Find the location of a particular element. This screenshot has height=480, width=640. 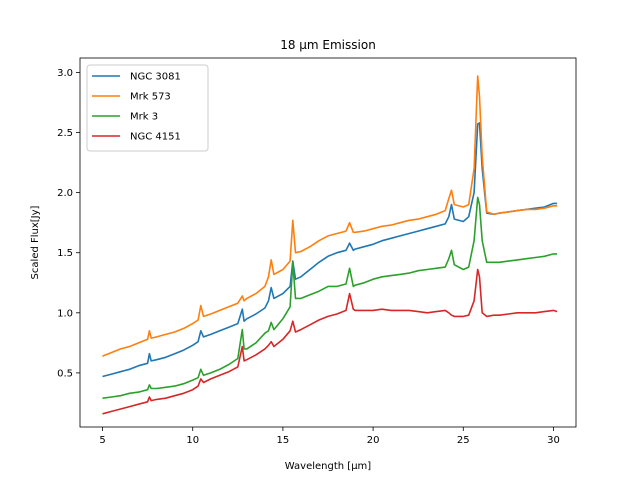

legend-frame is located at coordinates (147, 108).